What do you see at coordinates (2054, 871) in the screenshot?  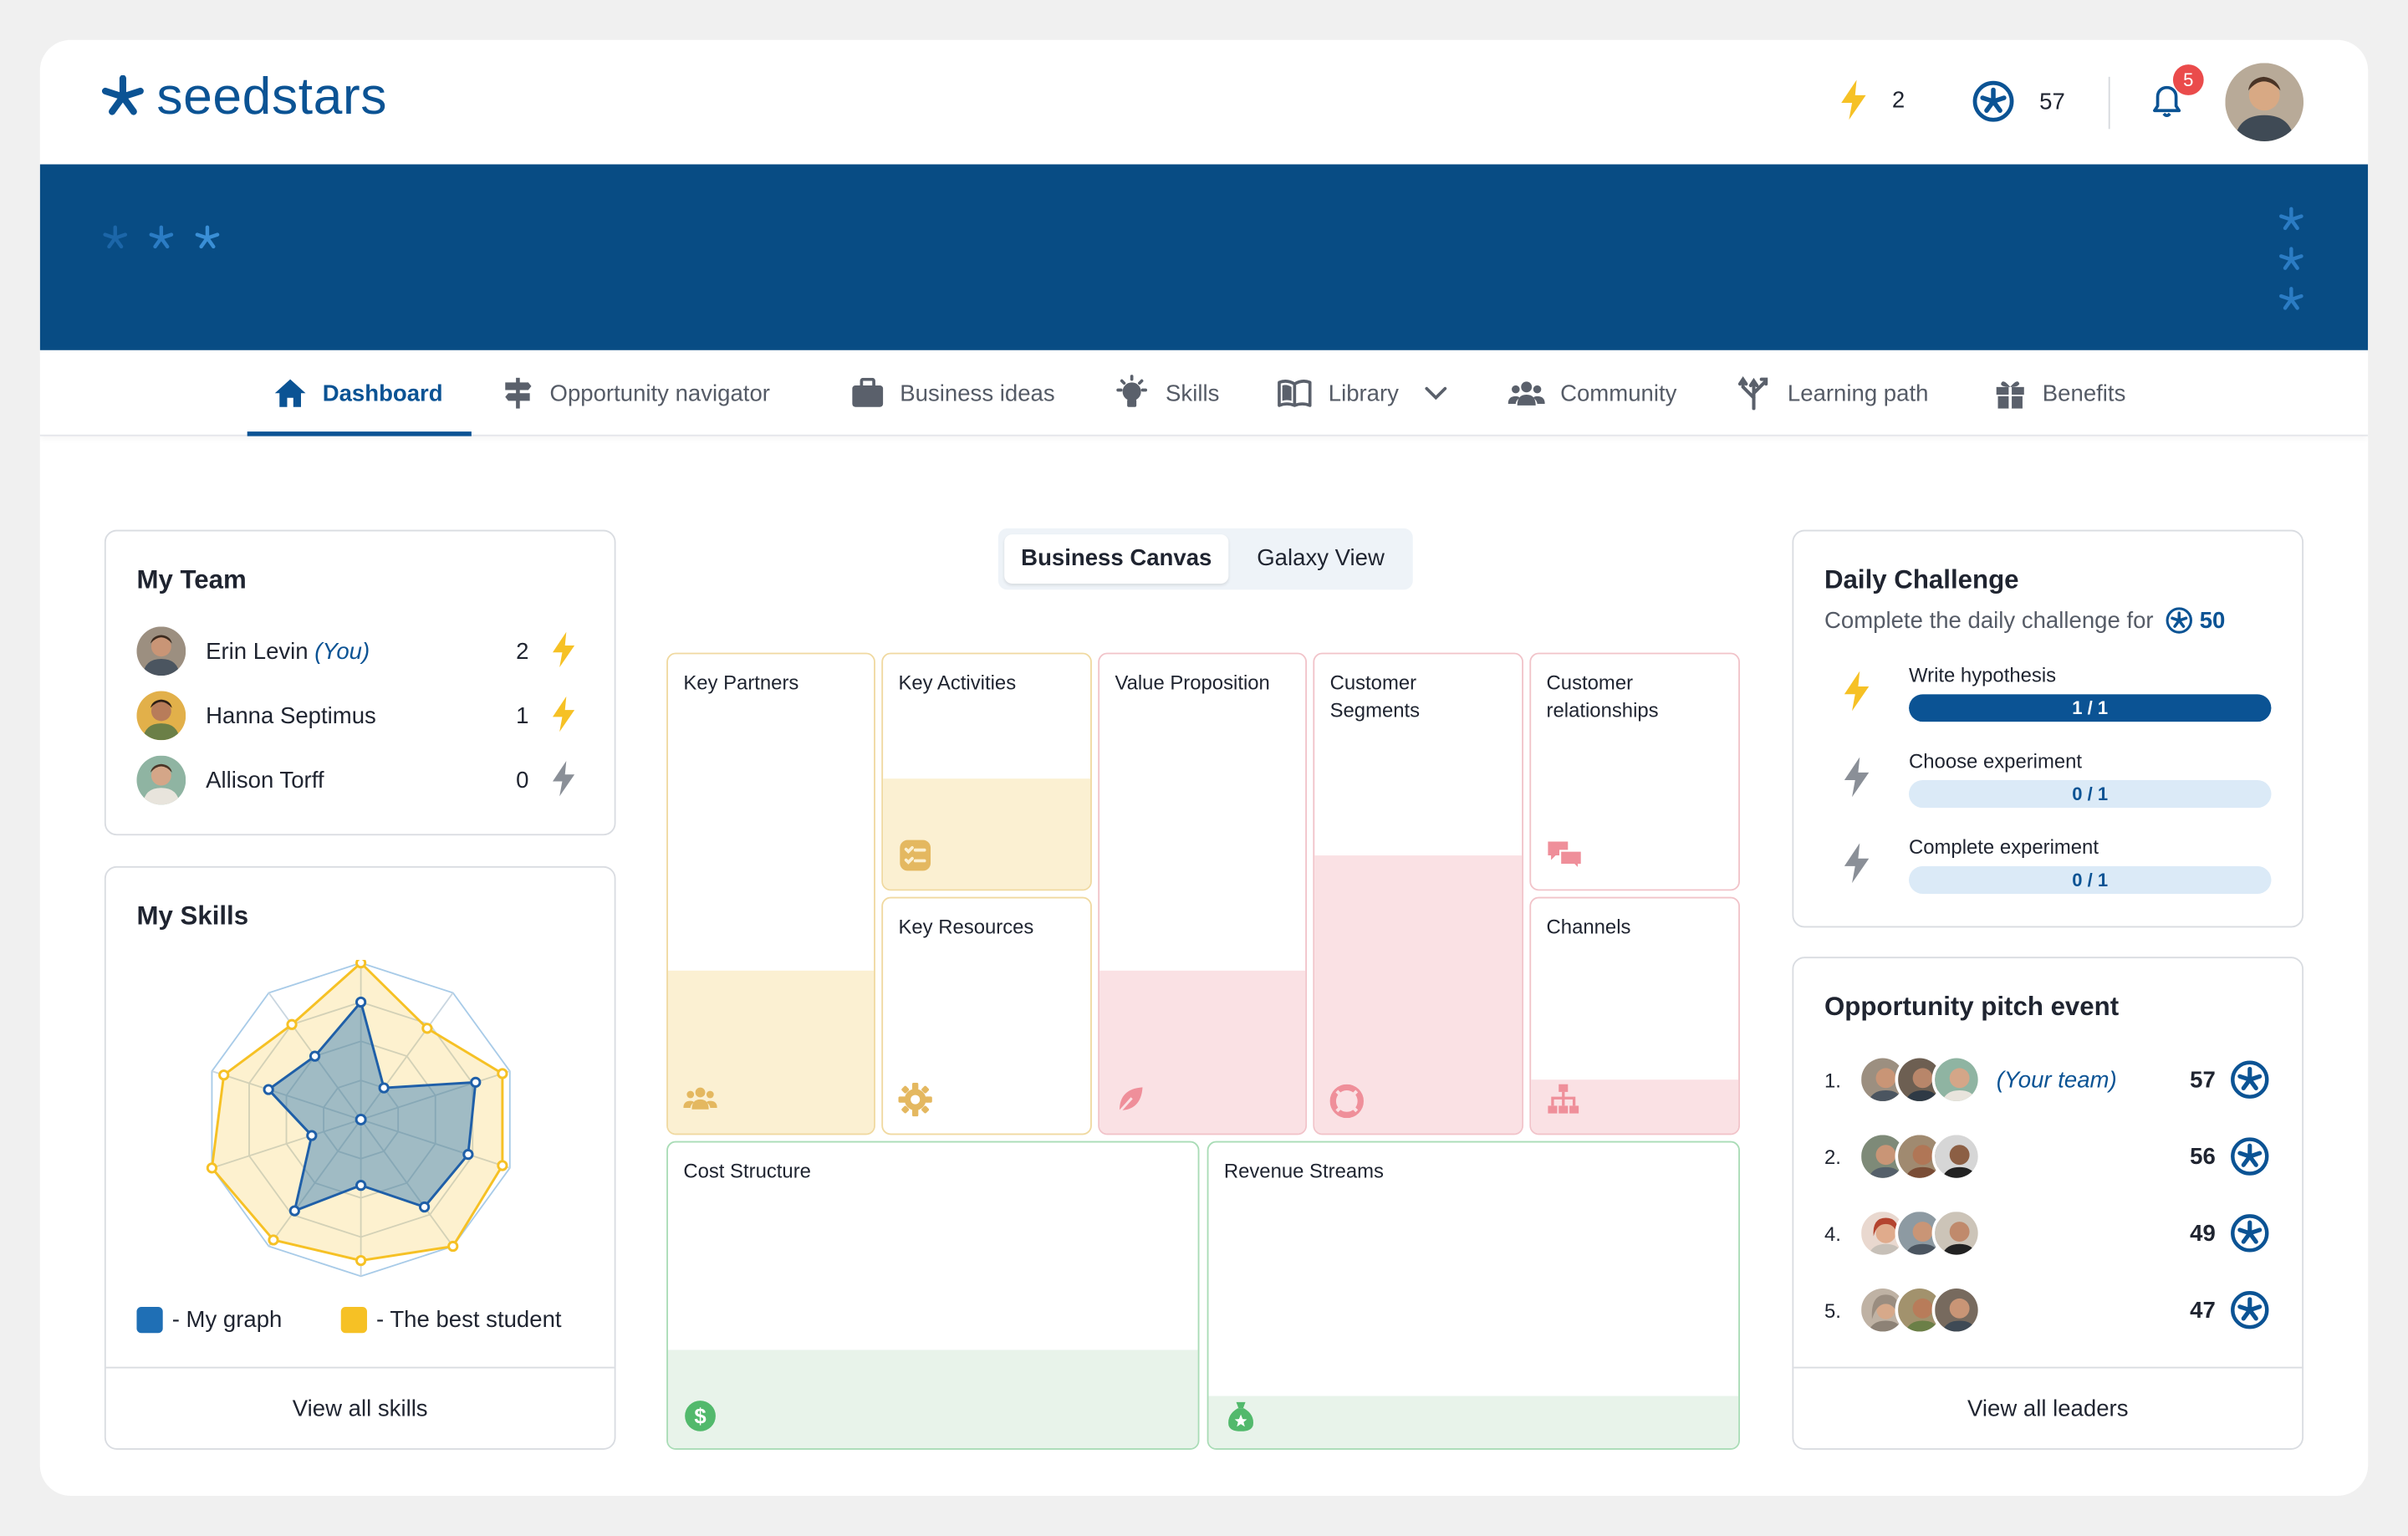 I see `challenge-task: Complete experiment 0 / 1` at bounding box center [2054, 871].